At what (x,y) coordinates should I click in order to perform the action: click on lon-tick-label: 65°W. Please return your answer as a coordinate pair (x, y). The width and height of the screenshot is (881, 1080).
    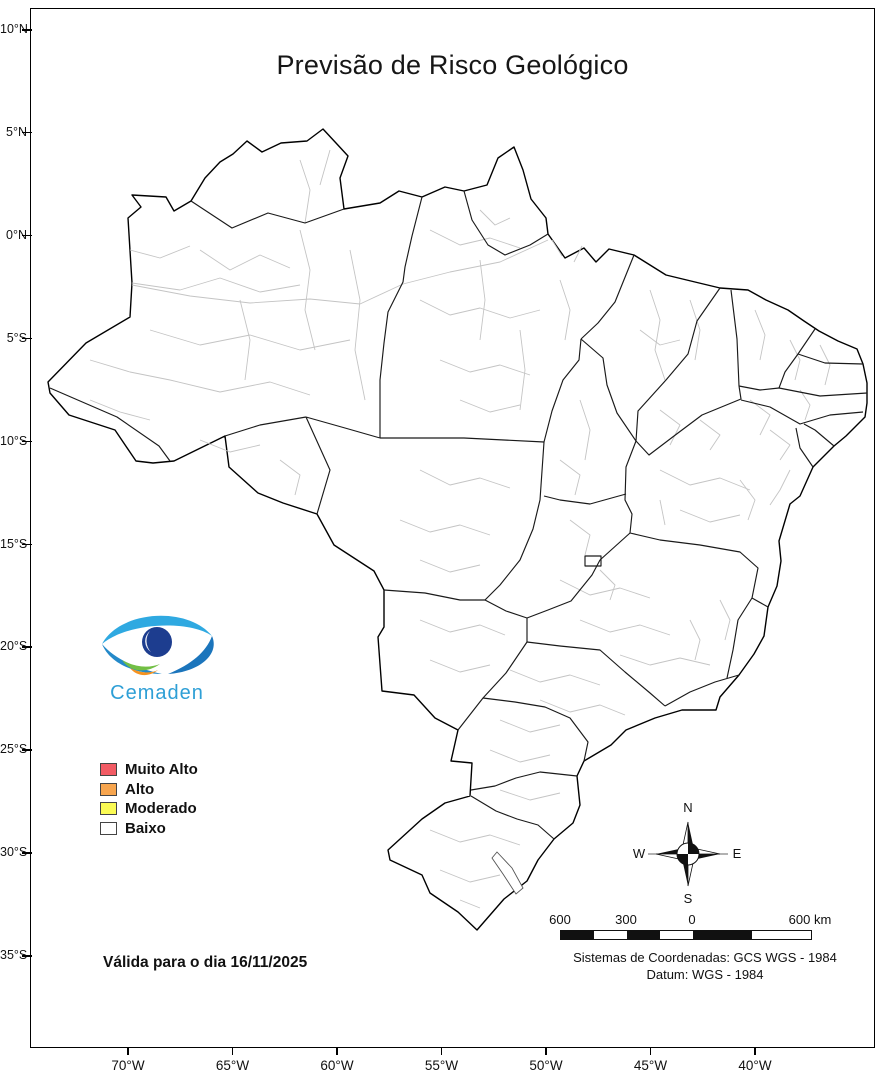
    Looking at the image, I should click on (232, 1065).